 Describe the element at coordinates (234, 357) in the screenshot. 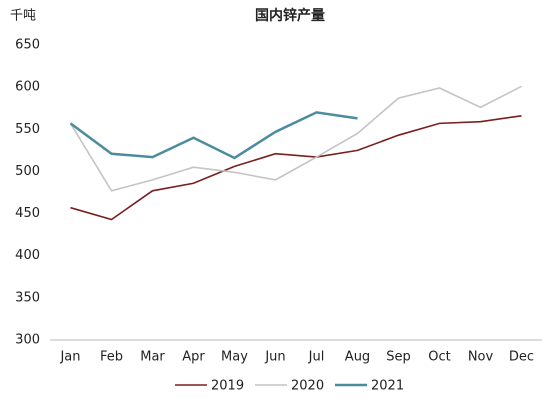

I see `x-tick-label: May` at that location.